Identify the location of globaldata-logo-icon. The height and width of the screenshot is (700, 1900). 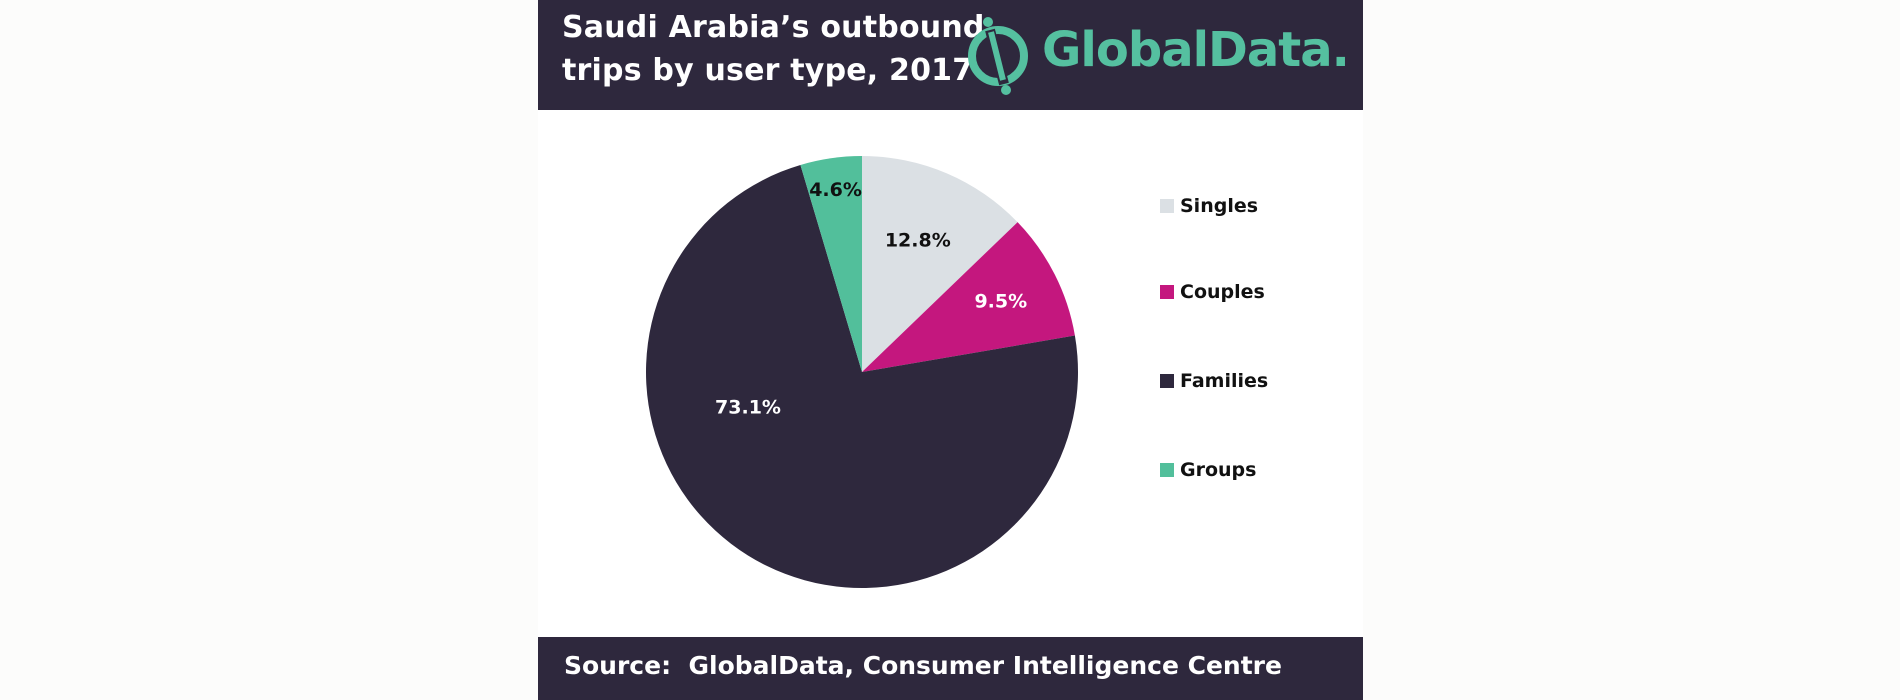
(998, 56).